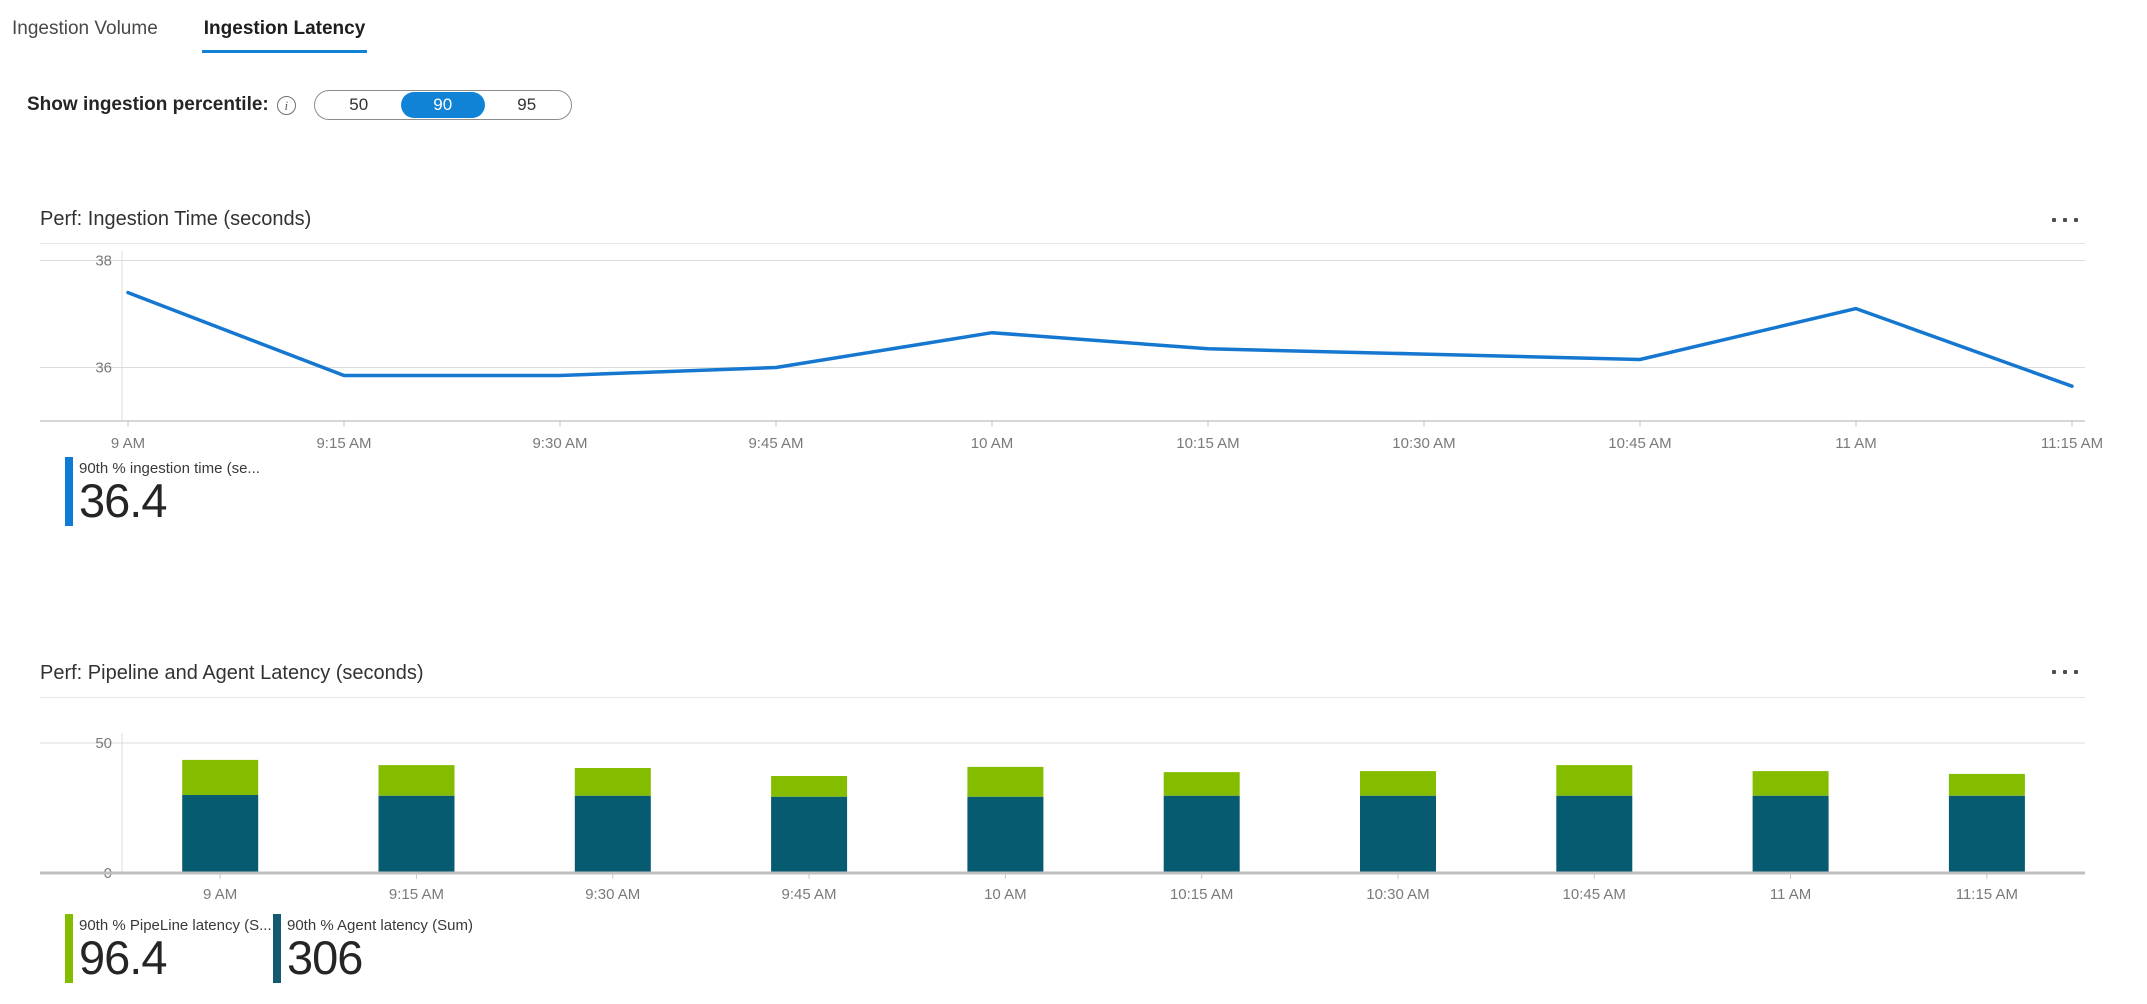 Image resolution: width=2147 pixels, height=1004 pixels. I want to click on percentile-option-90: 90, so click(442, 105).